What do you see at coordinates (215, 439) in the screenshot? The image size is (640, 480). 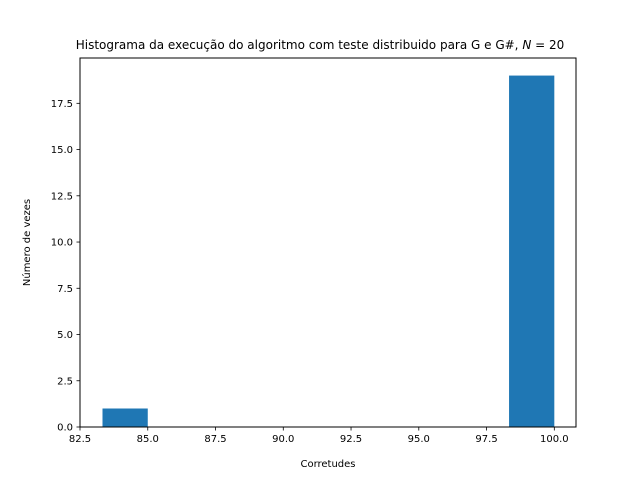 I see `x-tick-label: 87.5` at bounding box center [215, 439].